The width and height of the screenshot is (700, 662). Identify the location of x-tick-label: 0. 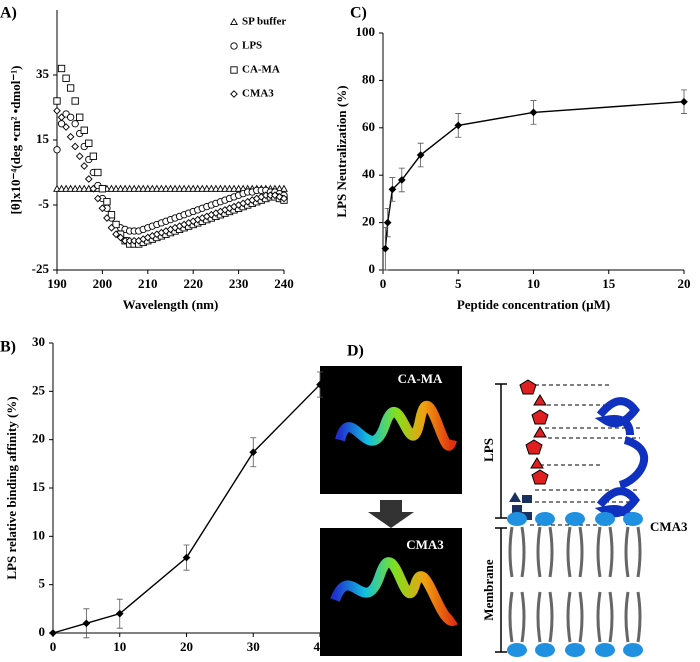
(53, 646).